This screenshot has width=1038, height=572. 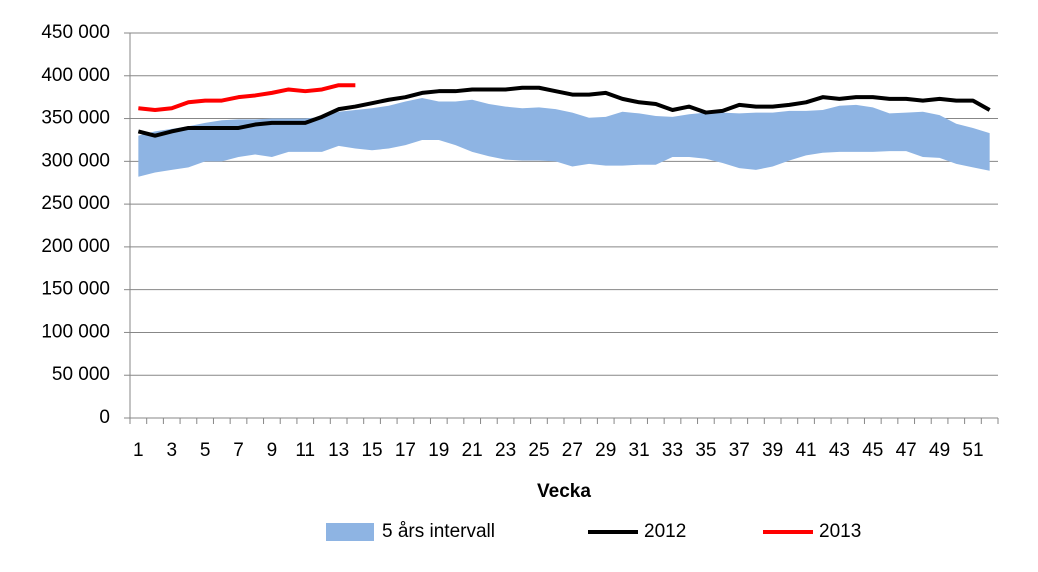 I want to click on x-tick-label: 41, so click(x=805, y=450).